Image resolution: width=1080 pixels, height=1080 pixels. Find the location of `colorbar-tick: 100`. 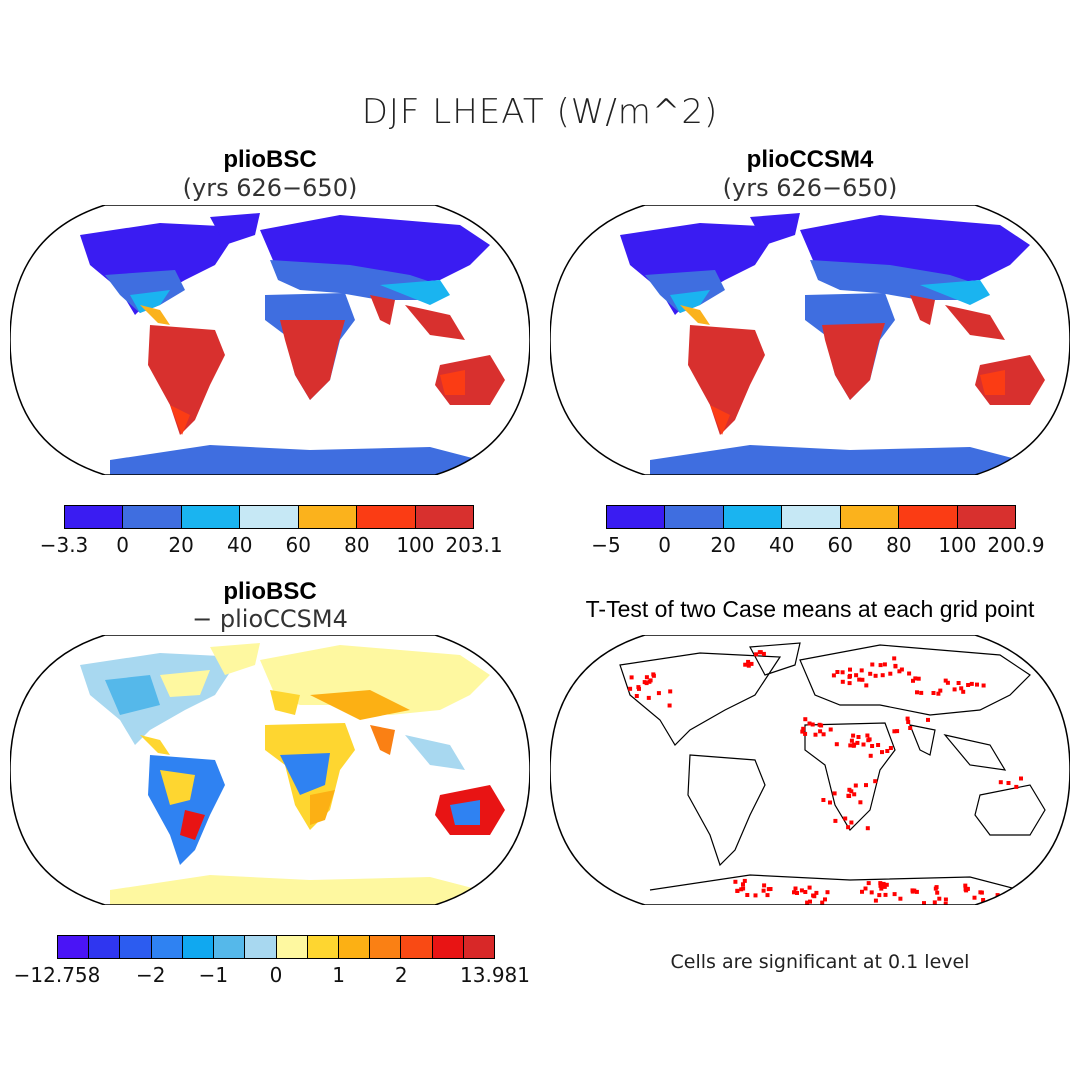

colorbar-tick: 100 is located at coordinates (957, 545).